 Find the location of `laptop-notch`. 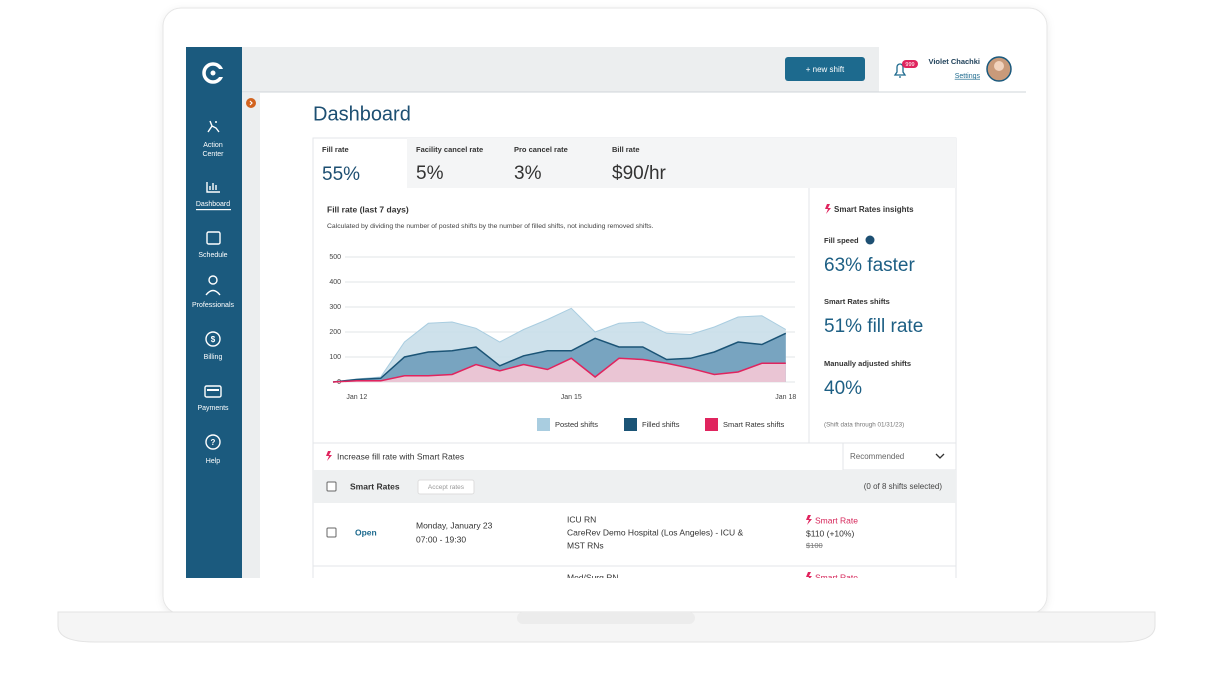

laptop-notch is located at coordinates (606, 618).